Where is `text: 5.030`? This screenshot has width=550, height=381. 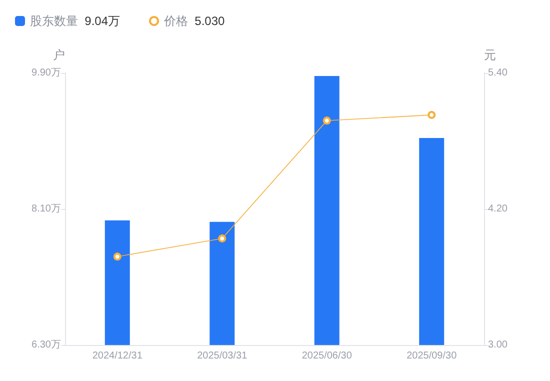 text: 5.030 is located at coordinates (210, 21).